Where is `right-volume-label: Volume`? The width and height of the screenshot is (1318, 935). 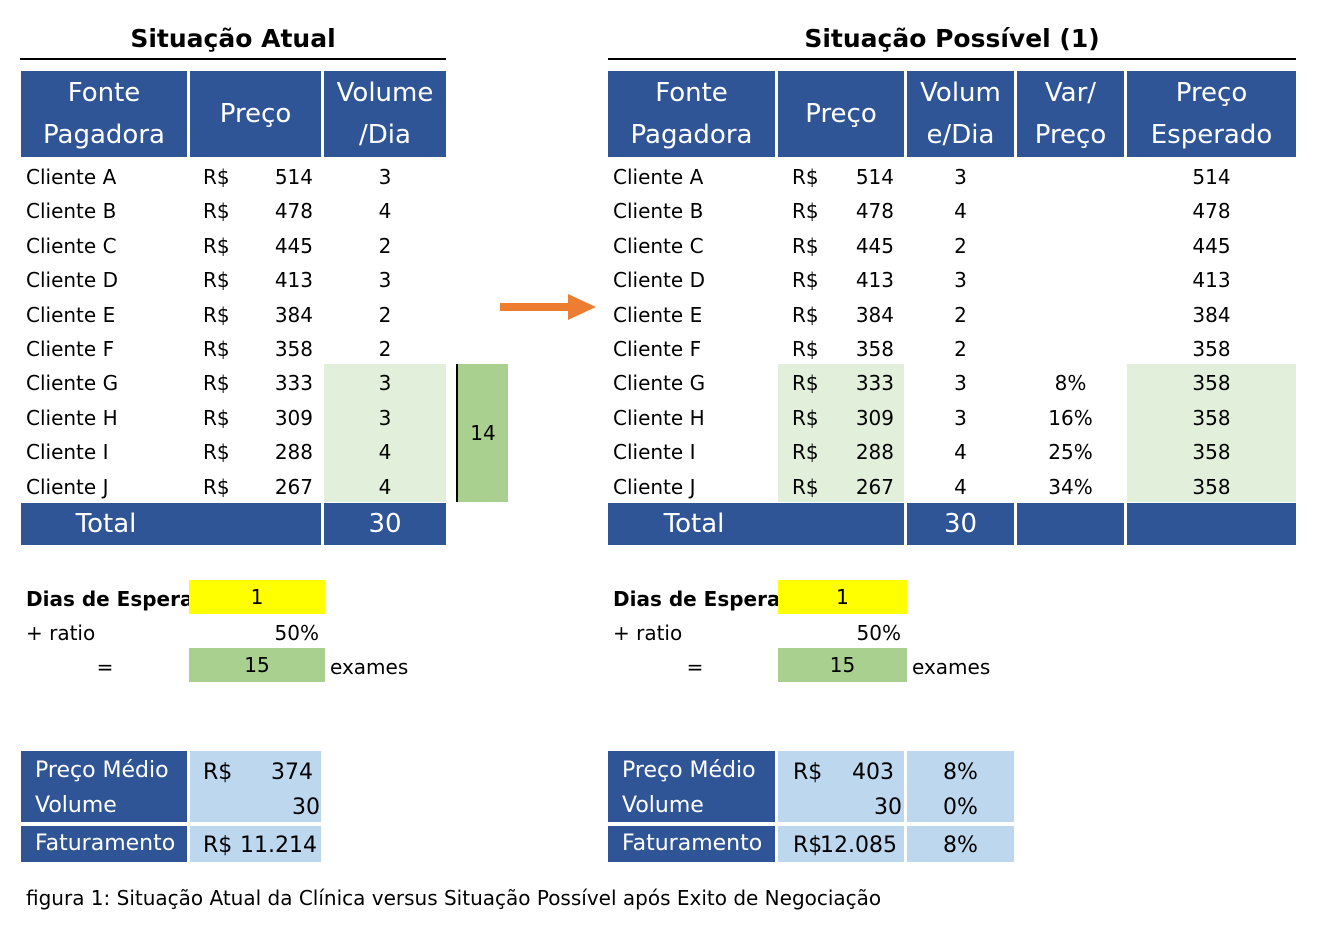 right-volume-label: Volume is located at coordinates (663, 805).